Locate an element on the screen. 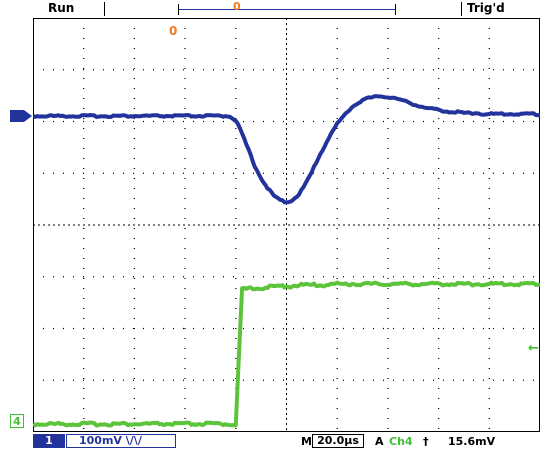 This screenshot has height=451, width=540. trigger-slope-icon: † is located at coordinates (426, 441).